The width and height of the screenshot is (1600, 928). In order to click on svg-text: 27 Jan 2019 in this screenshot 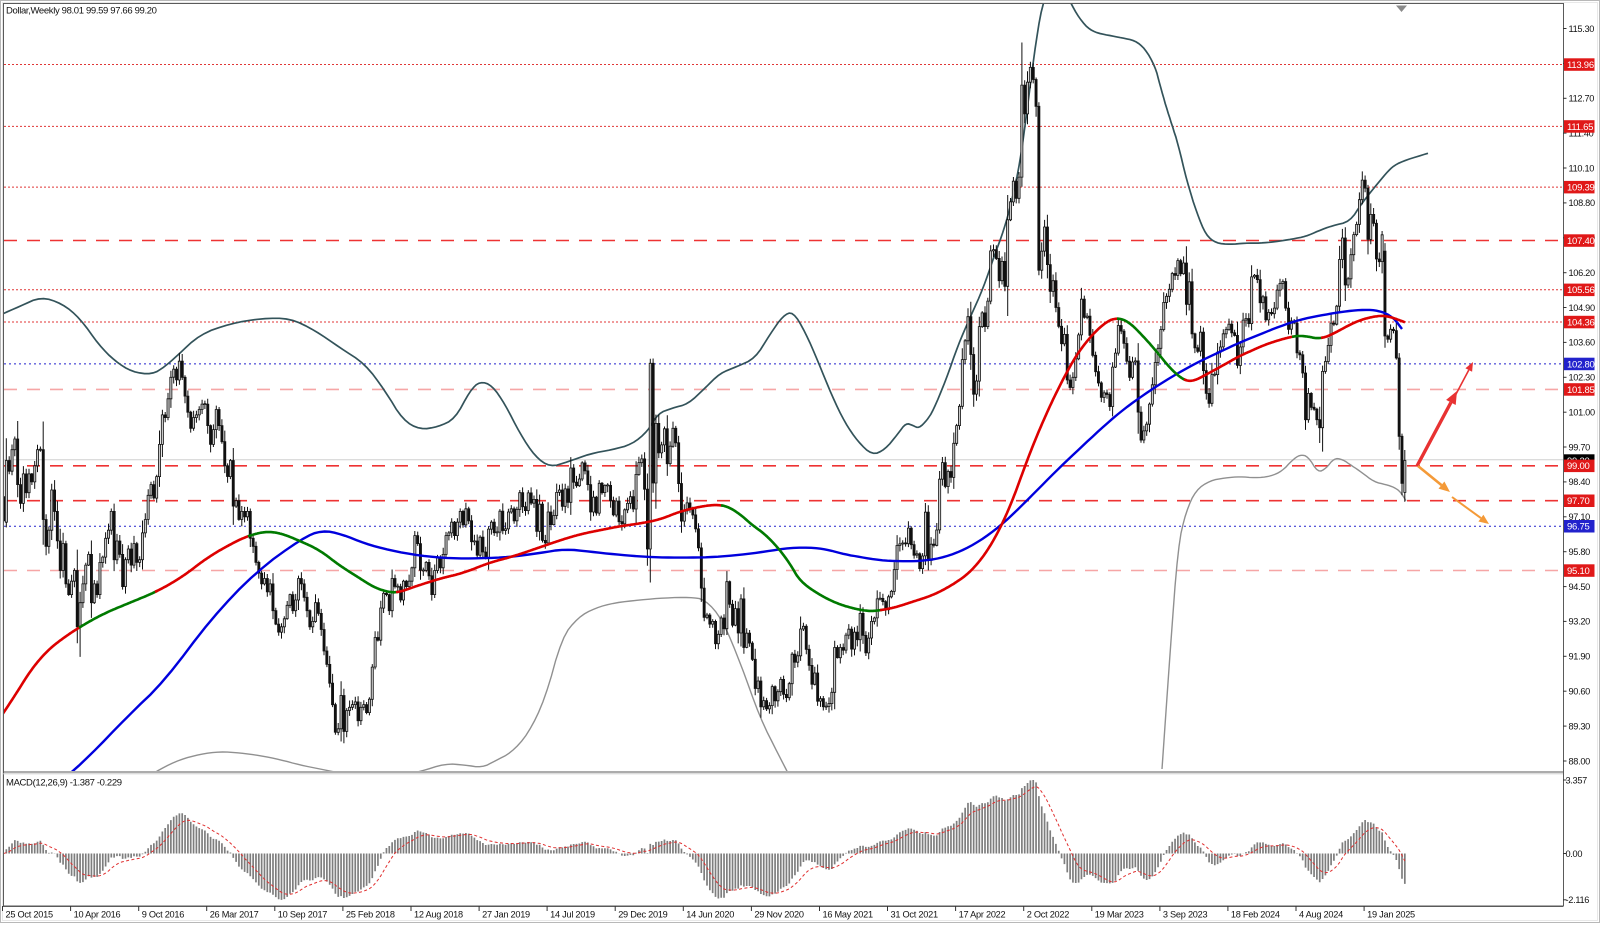, I will do `click(506, 915)`.